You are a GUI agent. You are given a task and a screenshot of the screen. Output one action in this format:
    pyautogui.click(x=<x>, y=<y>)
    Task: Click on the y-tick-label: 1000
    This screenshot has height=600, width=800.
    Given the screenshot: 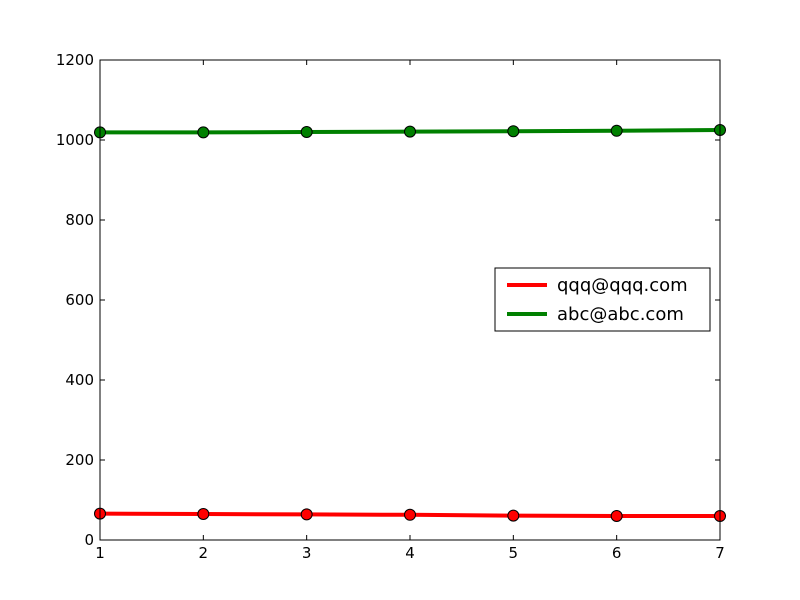 What is the action you would take?
    pyautogui.click(x=75, y=140)
    